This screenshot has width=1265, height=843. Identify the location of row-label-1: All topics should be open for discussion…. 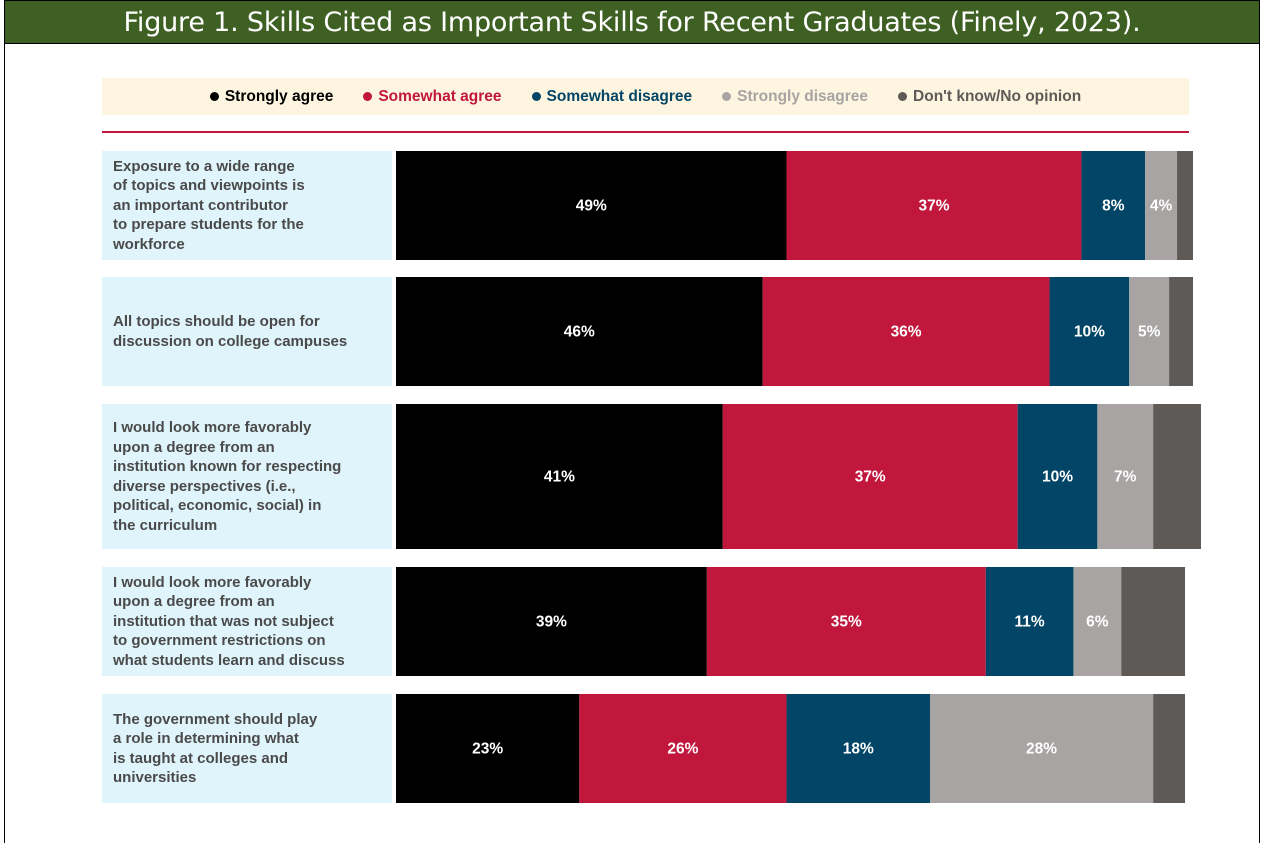
(247, 331).